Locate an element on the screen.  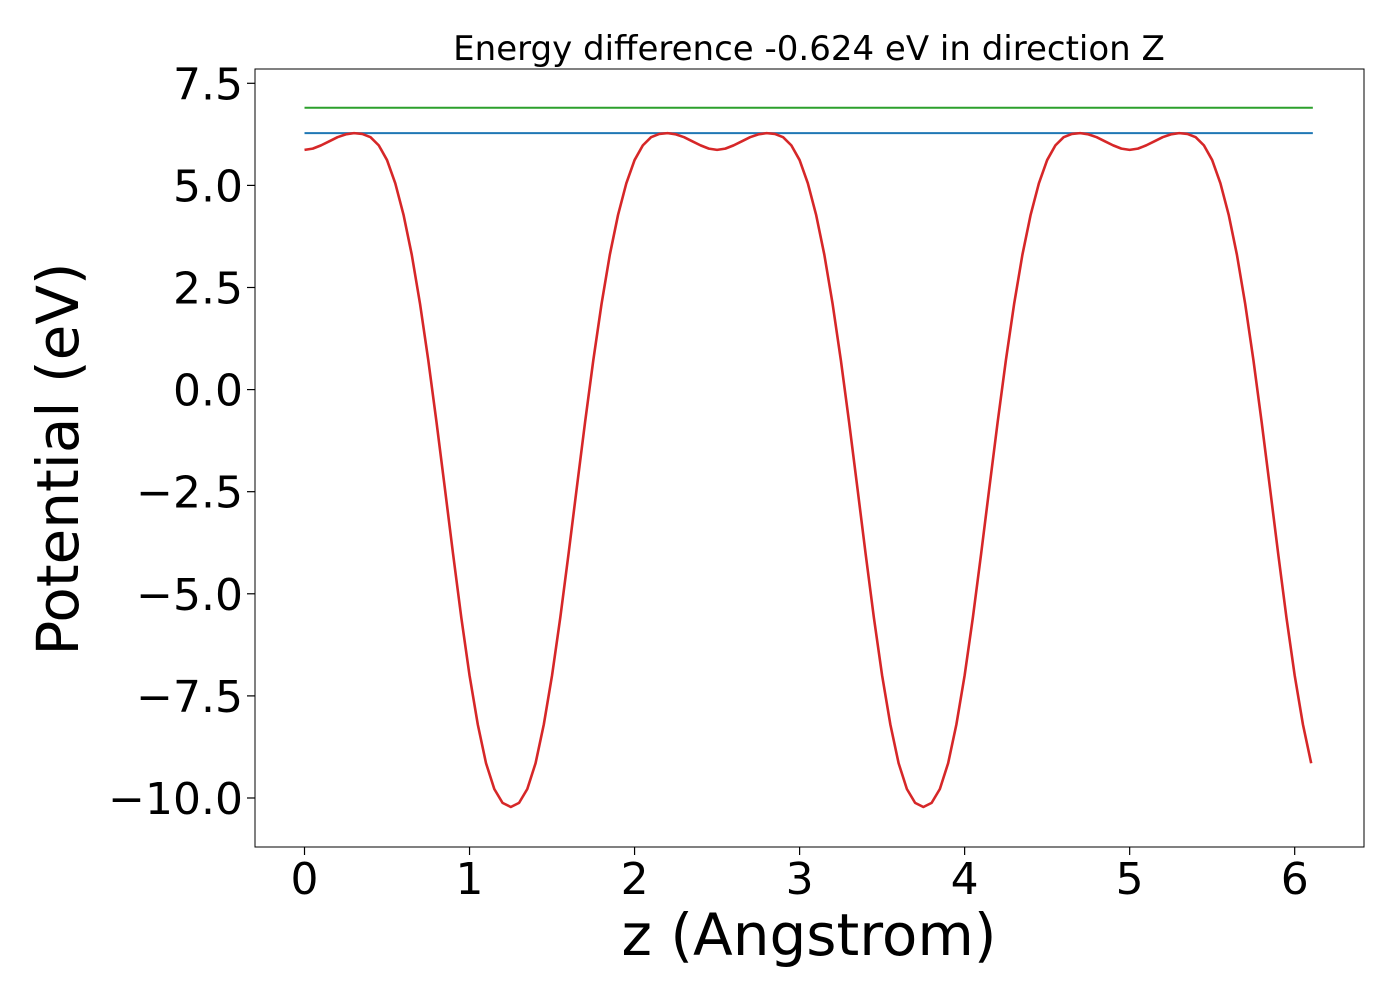
x-tick-label: 2 is located at coordinates (635, 879).